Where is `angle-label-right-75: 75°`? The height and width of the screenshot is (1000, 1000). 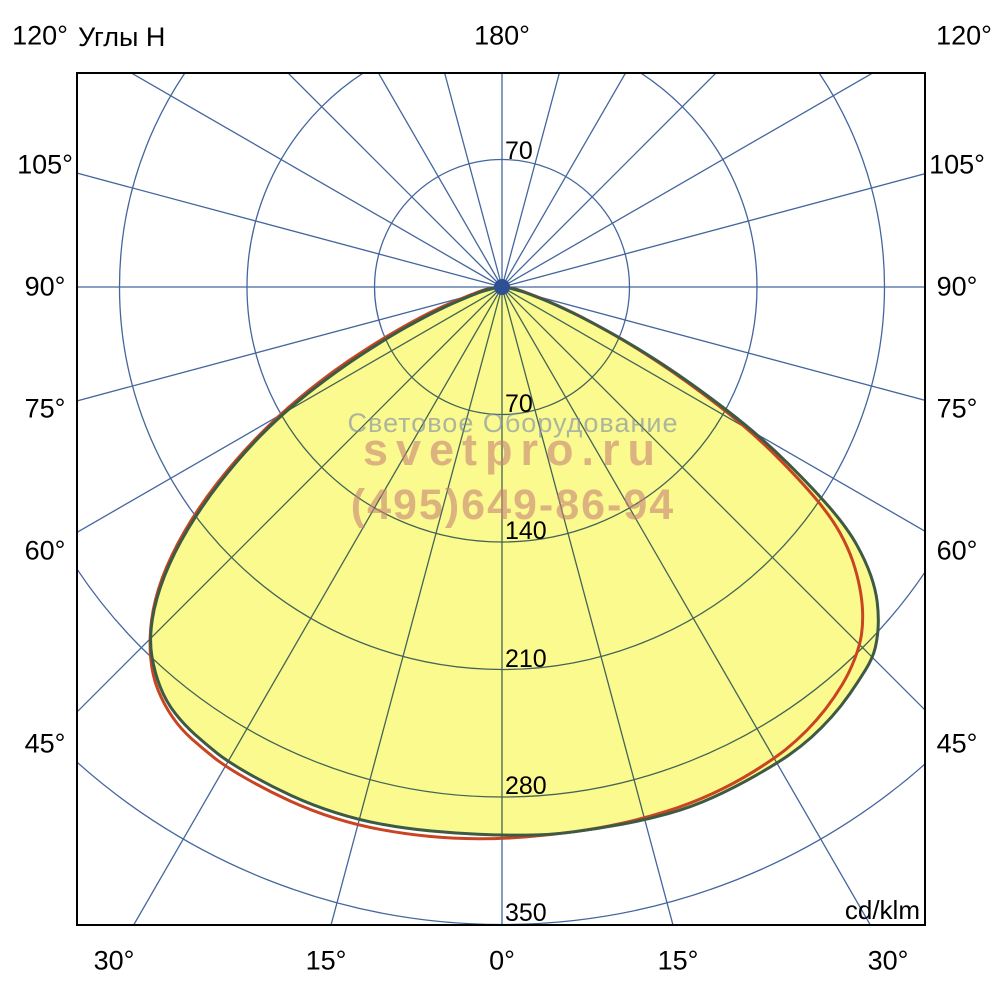 angle-label-right-75: 75° is located at coordinates (957, 408).